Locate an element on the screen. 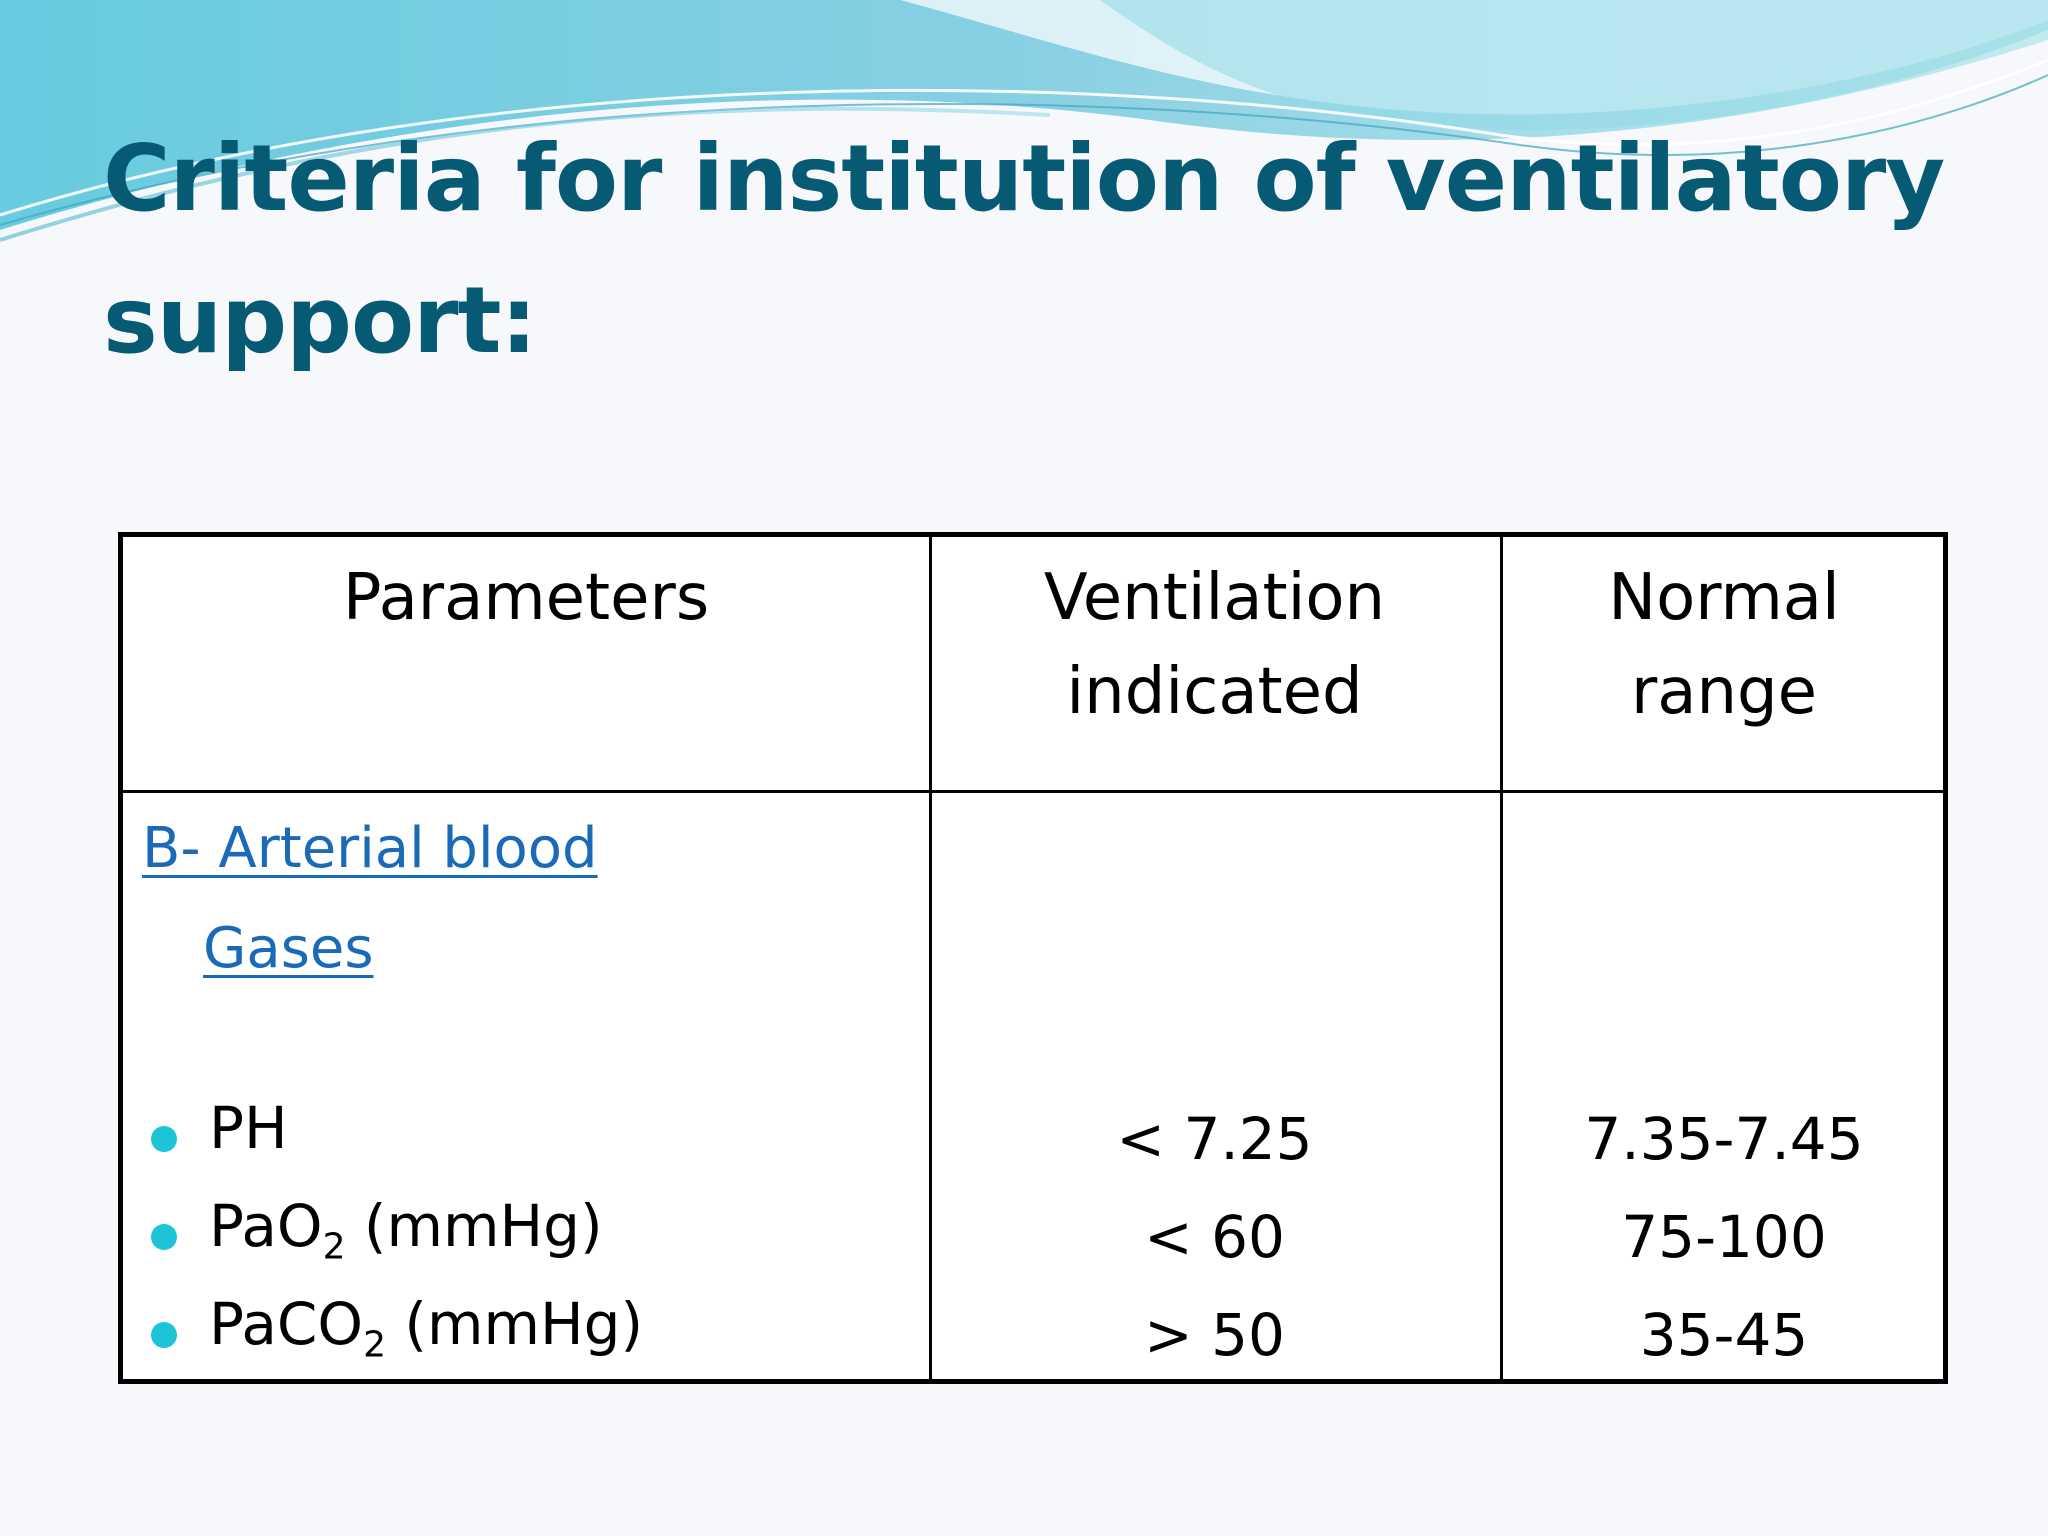 The image size is (2048, 1536). paco2-indicated-value: > 50 is located at coordinates (1214, 1335).